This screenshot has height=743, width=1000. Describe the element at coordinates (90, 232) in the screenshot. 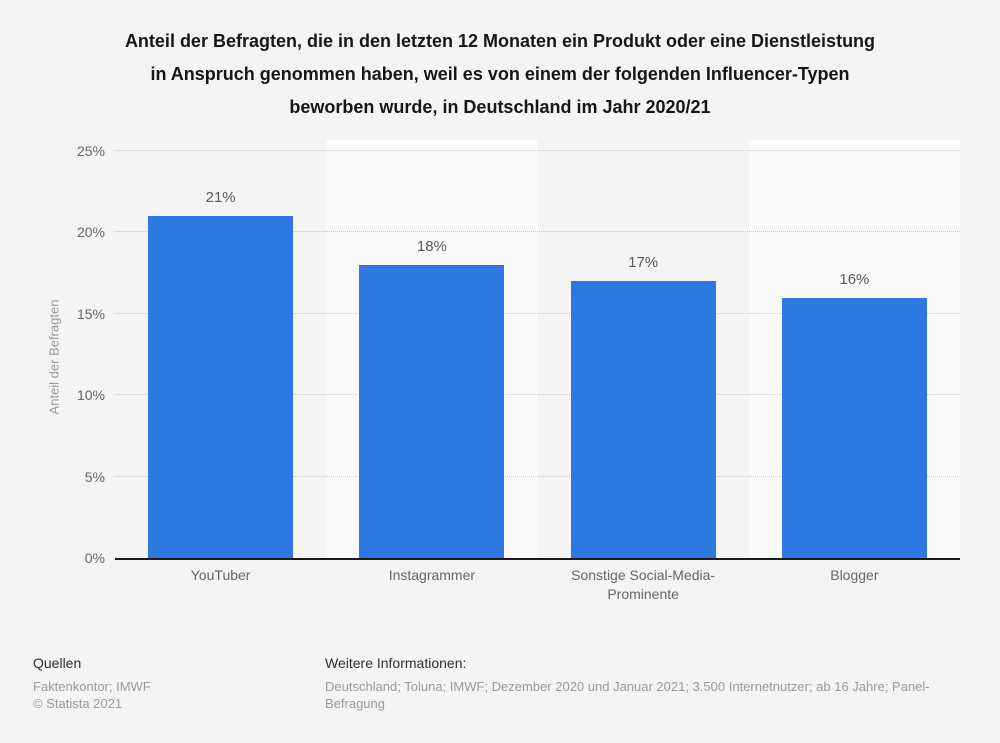

I see `y-tick-label-20: 20%` at that location.